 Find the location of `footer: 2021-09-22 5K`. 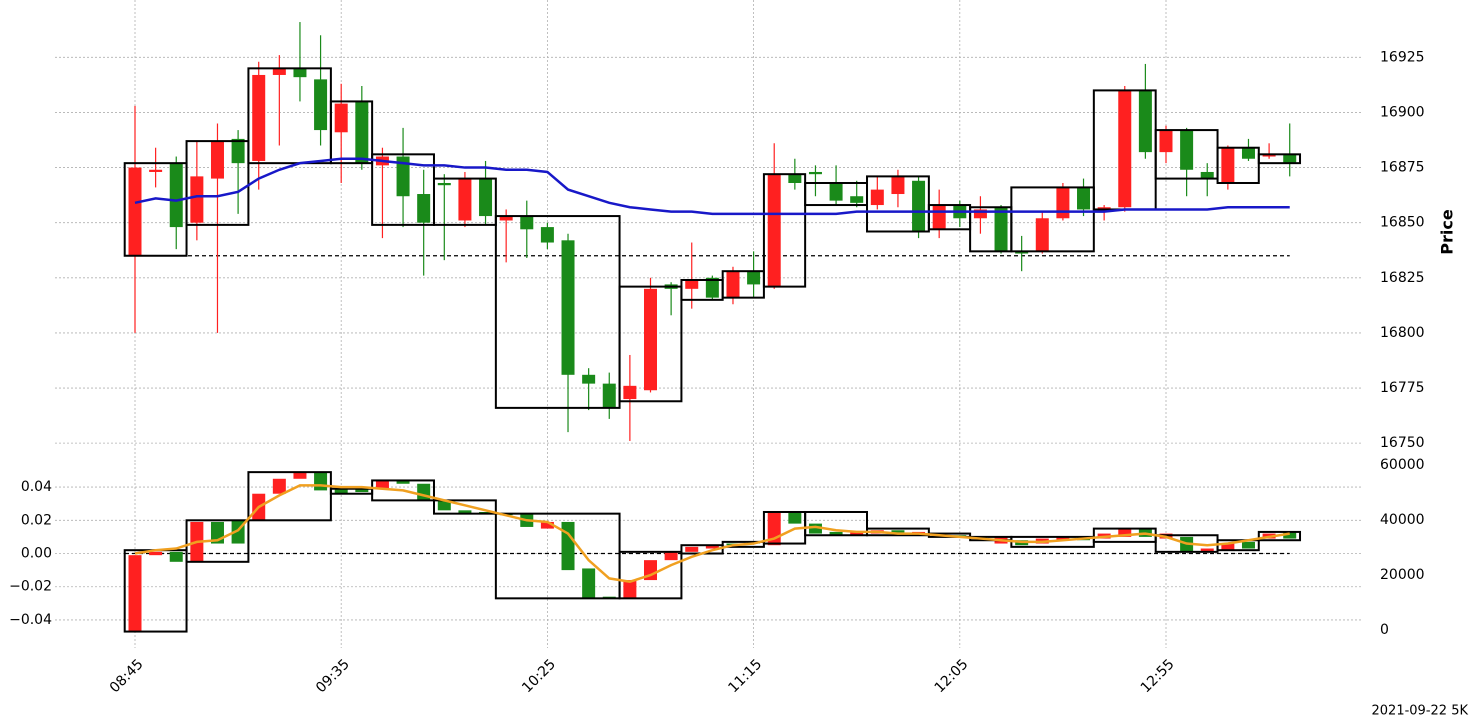

footer: 2021-09-22 5K is located at coordinates (1420, 711).